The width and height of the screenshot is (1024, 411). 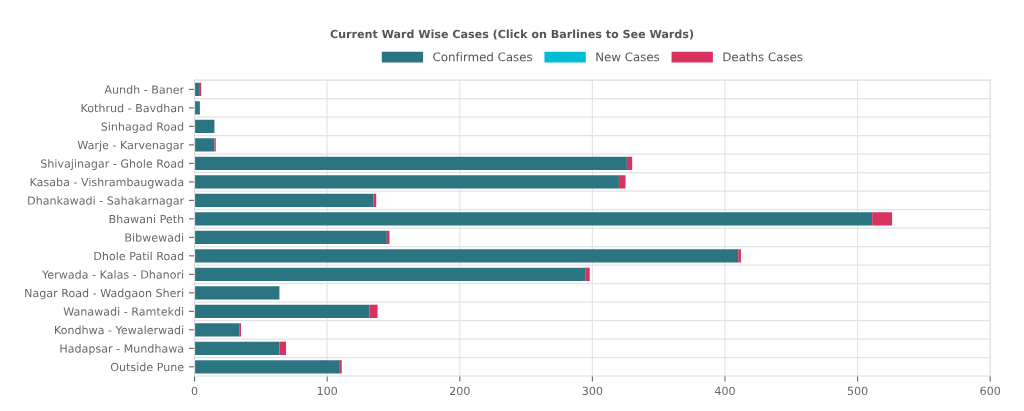 I want to click on x-tick-label: 500, so click(x=857, y=391).